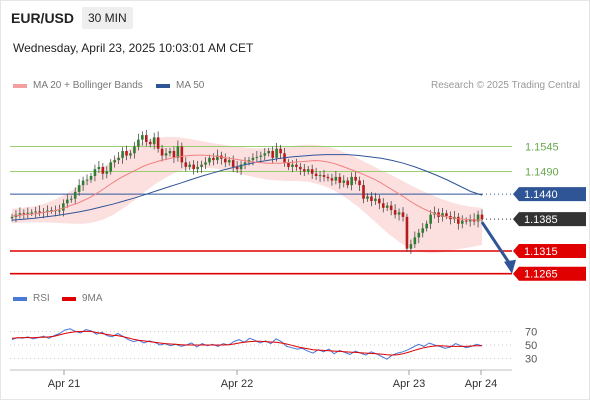  I want to click on x-tick-label: Apr 24, so click(481, 384).